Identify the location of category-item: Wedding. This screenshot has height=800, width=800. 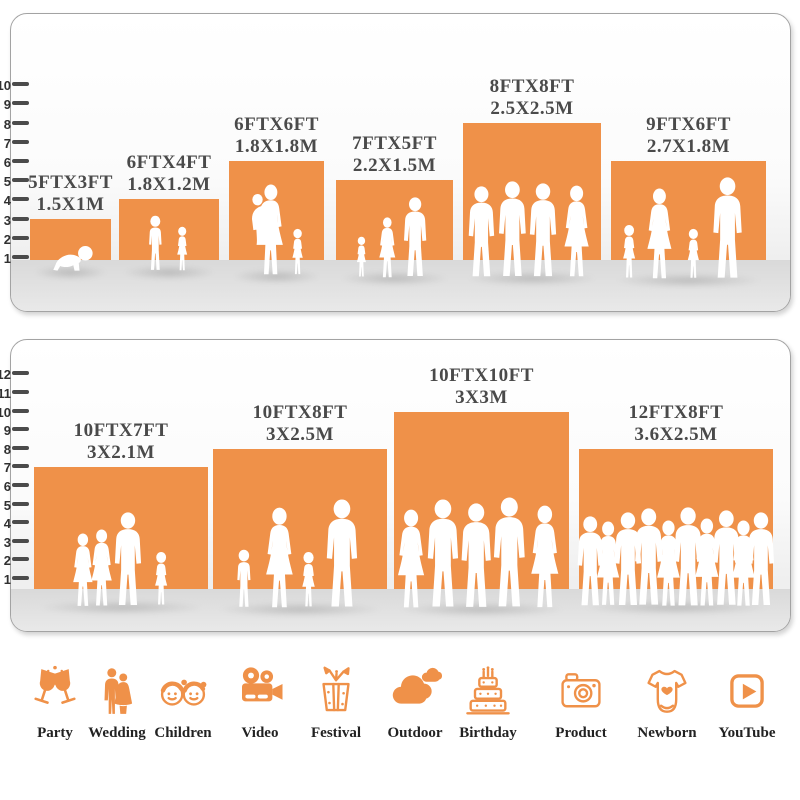
(117, 700).